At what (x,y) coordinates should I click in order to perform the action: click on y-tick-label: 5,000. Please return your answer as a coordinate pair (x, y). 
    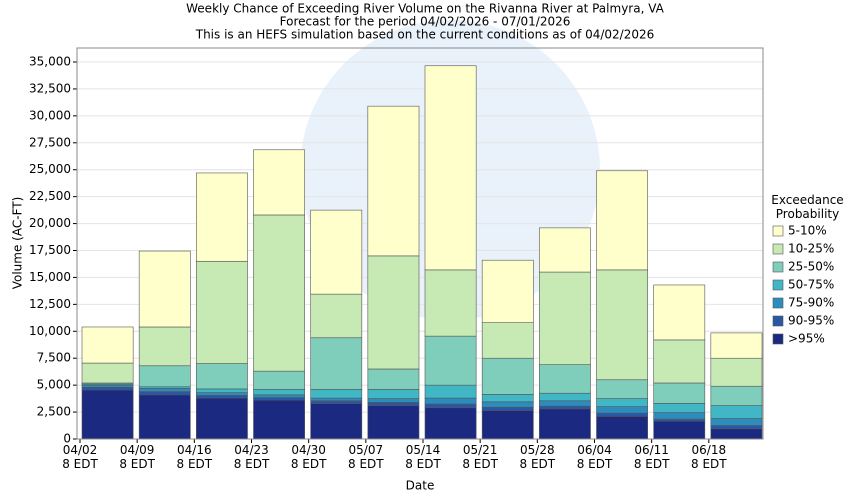
    Looking at the image, I should click on (54, 385).